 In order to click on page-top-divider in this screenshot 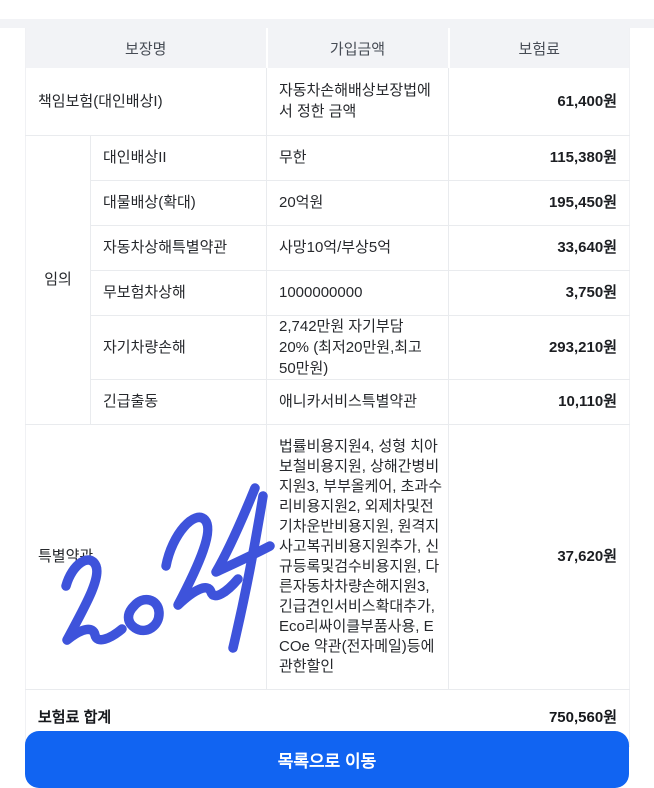, I will do `click(327, 23)`.